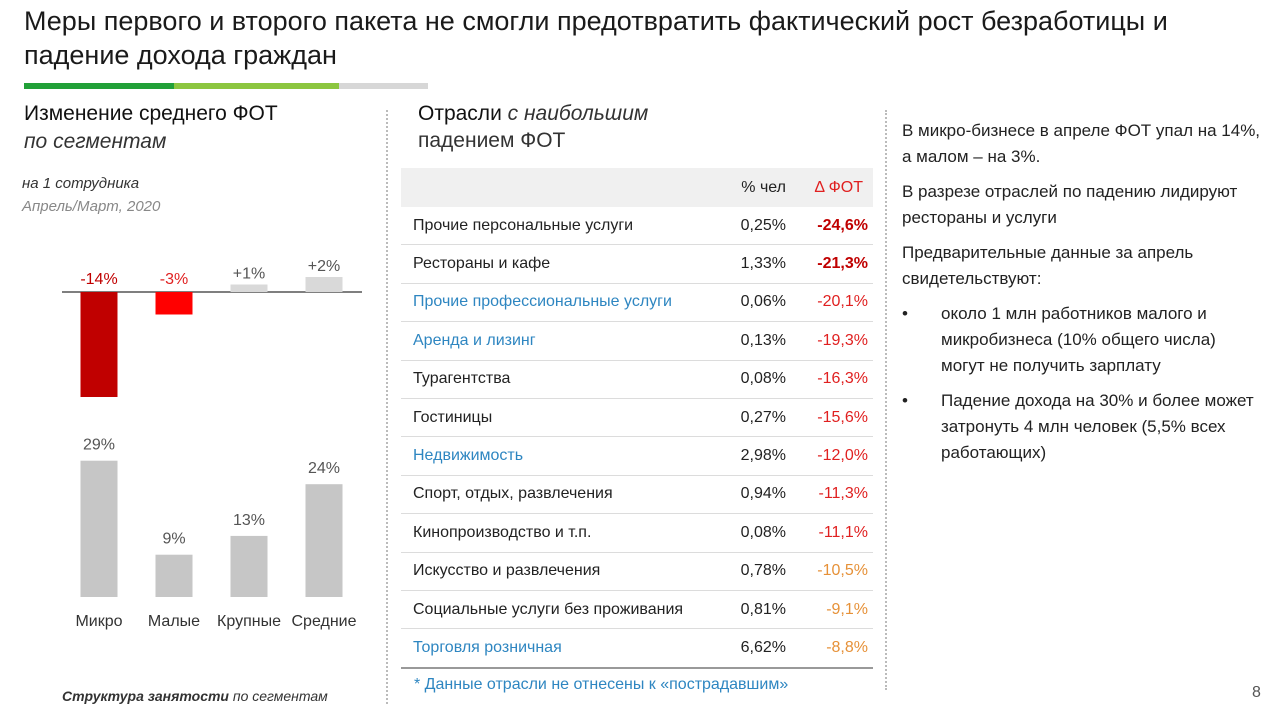 This screenshot has height=704, width=1280. I want to click on payroll-change-label: +2%, so click(324, 266).